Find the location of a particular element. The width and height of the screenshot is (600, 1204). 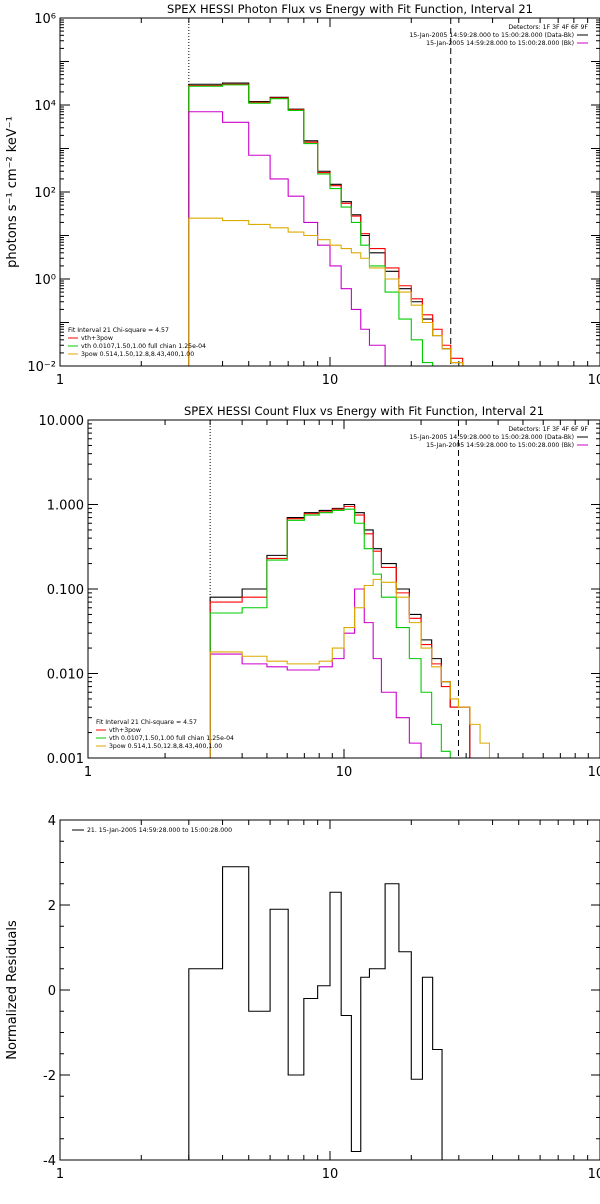

y-axis-label: Normalized Residuals is located at coordinates (12, 990).